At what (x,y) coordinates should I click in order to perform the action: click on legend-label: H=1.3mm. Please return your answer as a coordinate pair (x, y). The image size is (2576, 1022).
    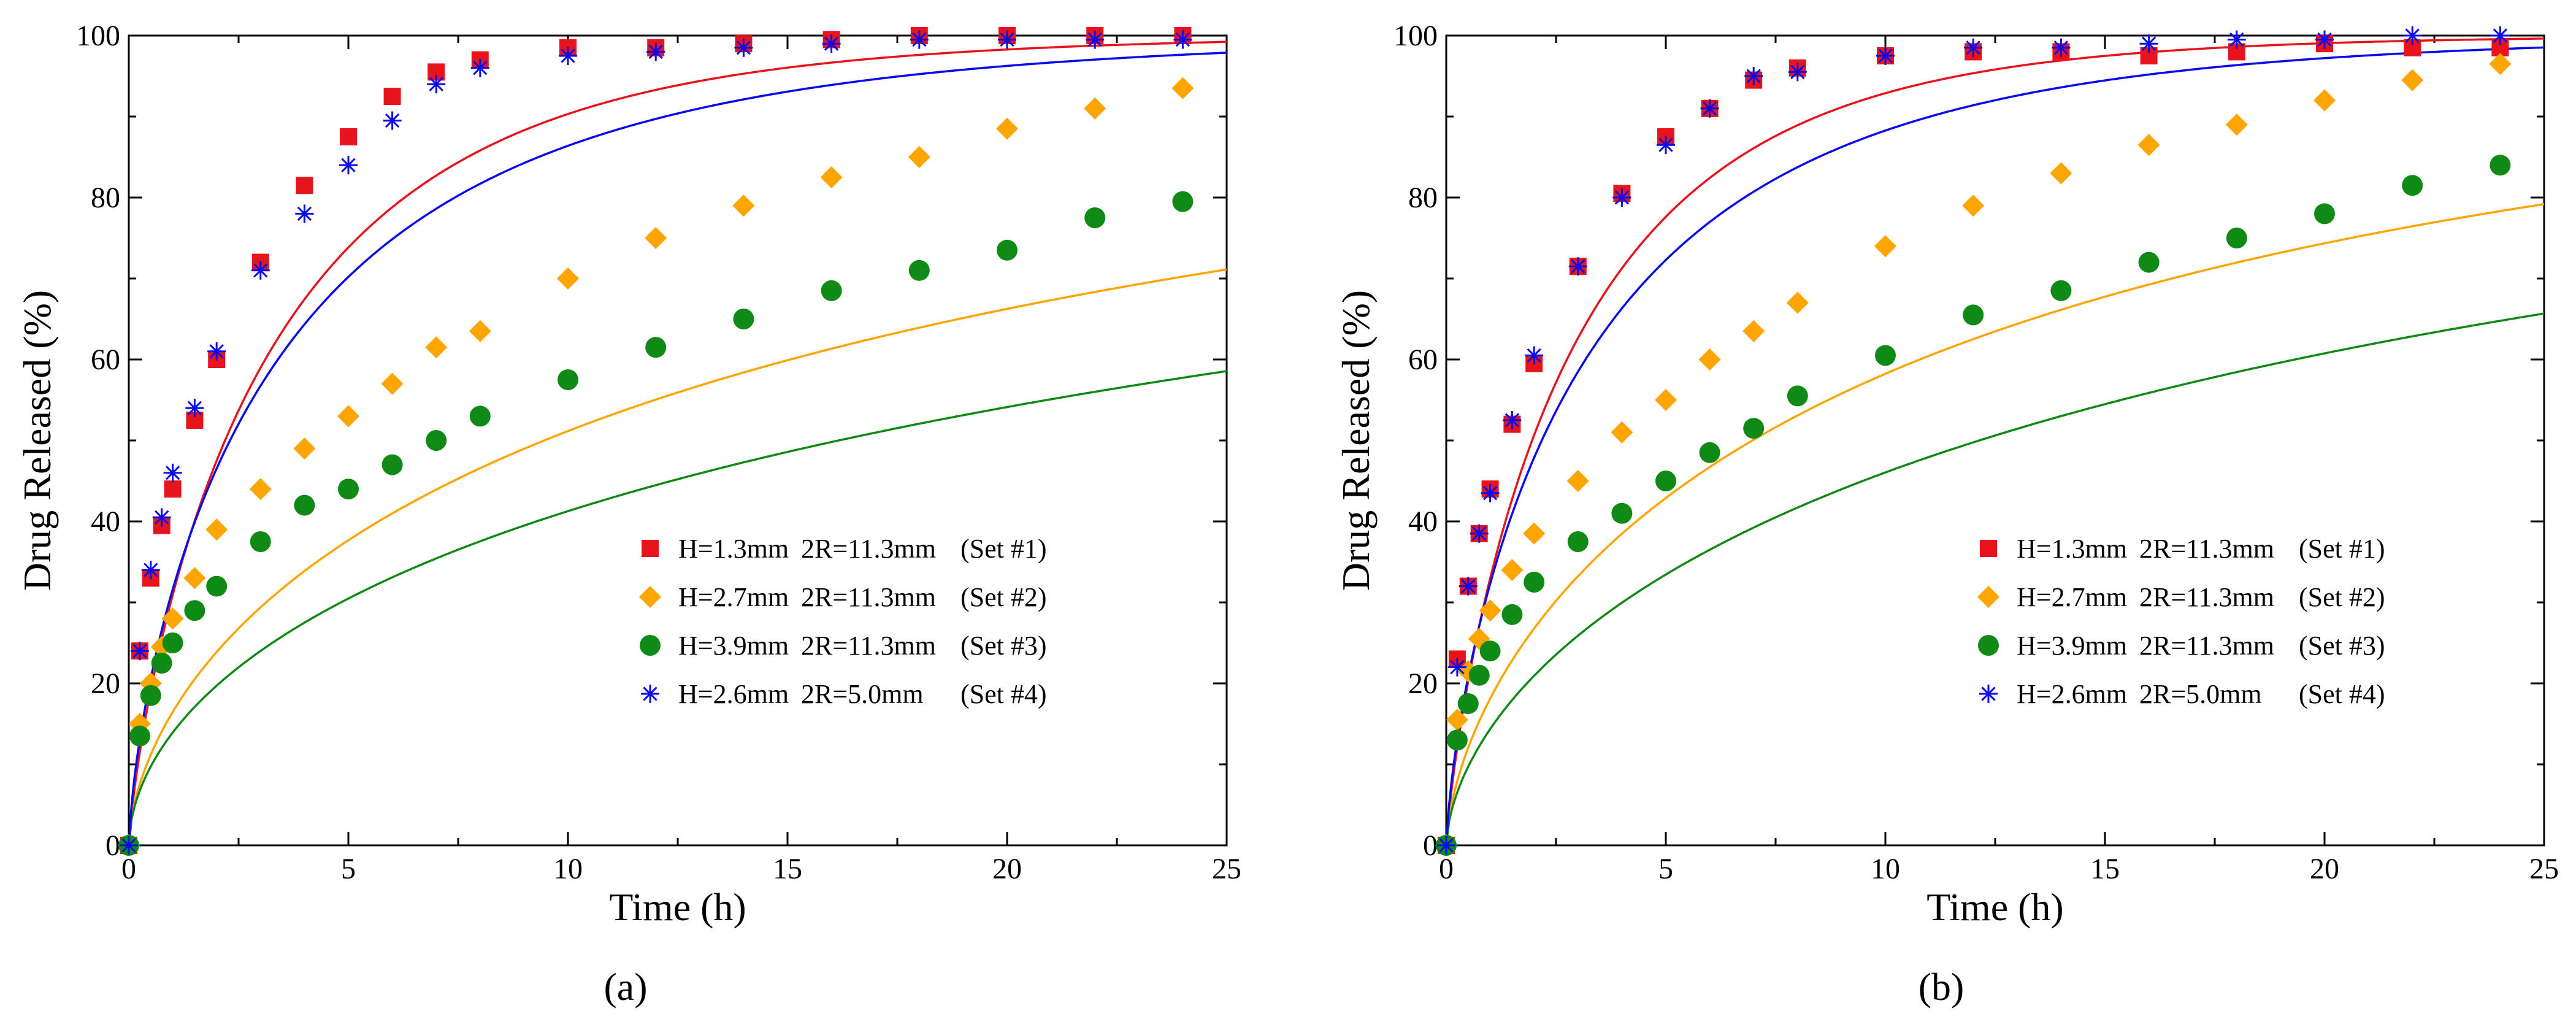
    Looking at the image, I should click on (2072, 549).